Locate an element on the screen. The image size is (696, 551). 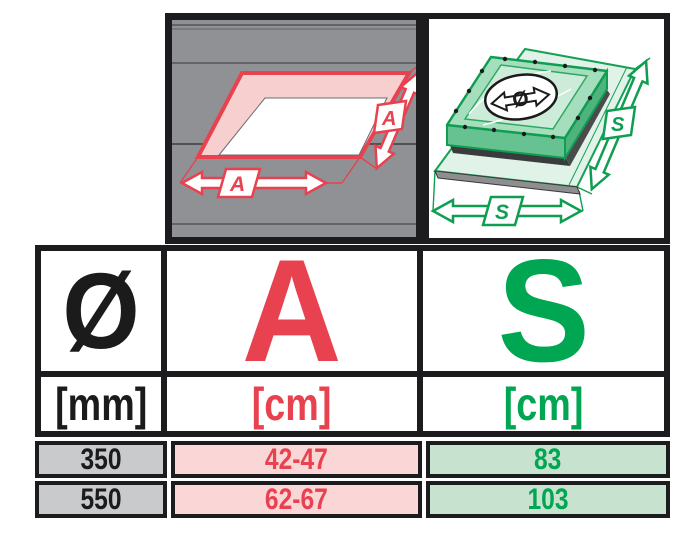
diameter-column-symbol: Ø is located at coordinates (101, 310).